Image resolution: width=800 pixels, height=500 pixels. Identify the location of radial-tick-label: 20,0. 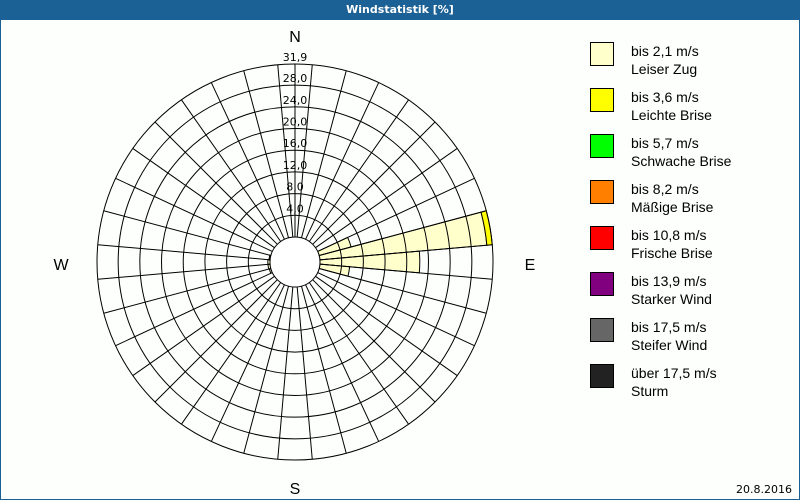
(295, 122).